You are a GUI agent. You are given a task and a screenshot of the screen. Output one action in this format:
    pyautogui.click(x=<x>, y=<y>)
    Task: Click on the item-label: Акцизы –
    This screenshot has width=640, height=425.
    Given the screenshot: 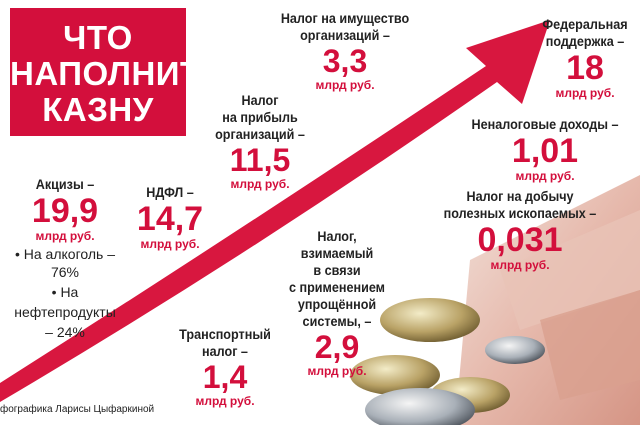 What is the action you would take?
    pyautogui.click(x=65, y=184)
    